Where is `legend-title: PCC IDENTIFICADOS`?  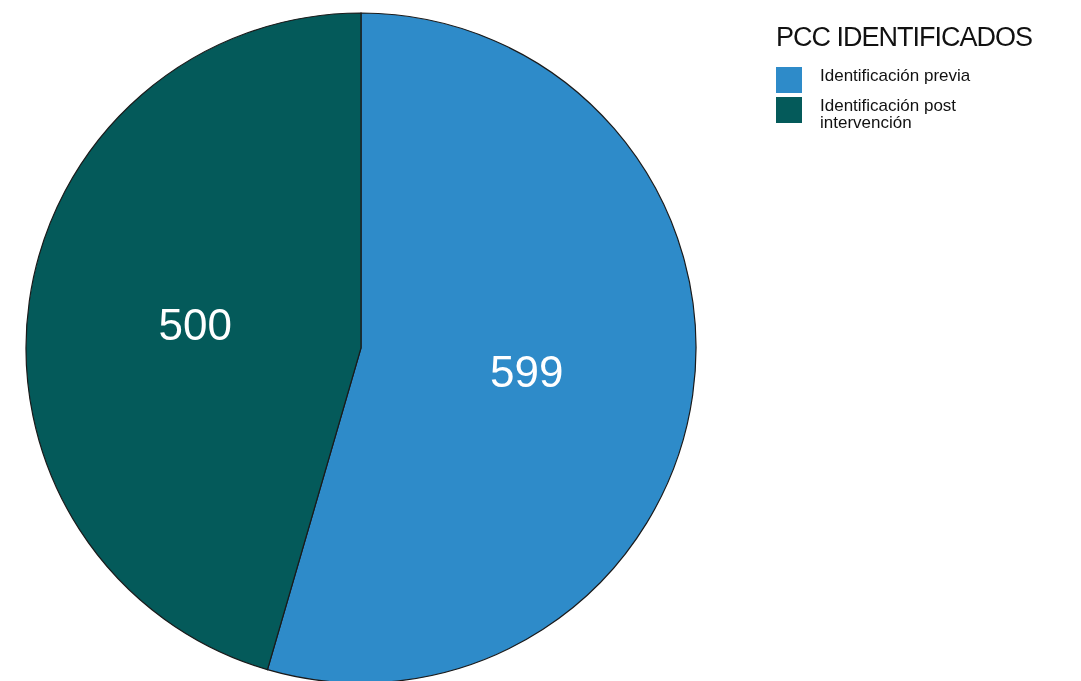
legend-title: PCC IDENTIFICADOS is located at coordinates (905, 37).